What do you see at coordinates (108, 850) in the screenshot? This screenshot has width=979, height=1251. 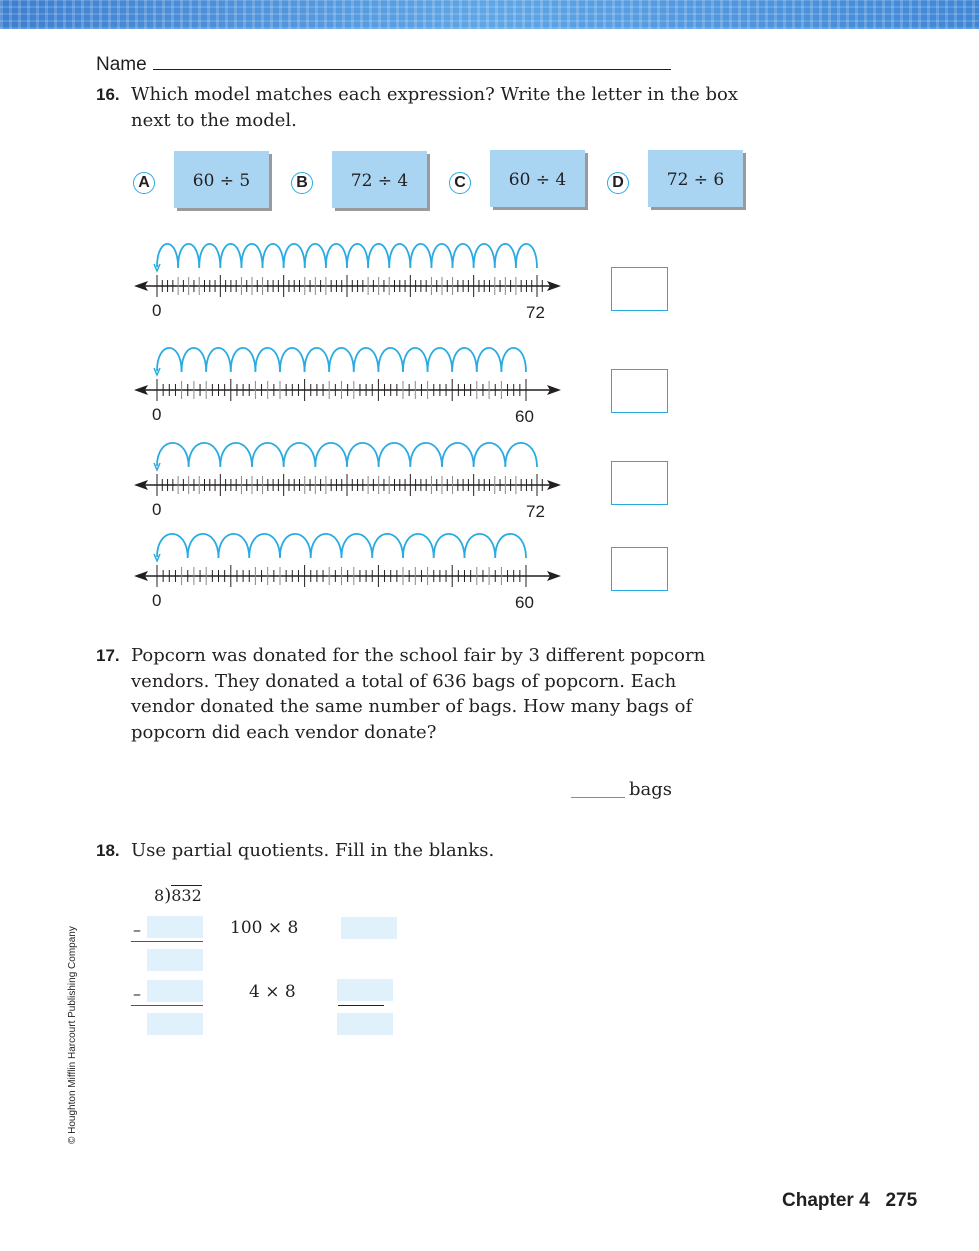 I see `q18-number: 18.` at bounding box center [108, 850].